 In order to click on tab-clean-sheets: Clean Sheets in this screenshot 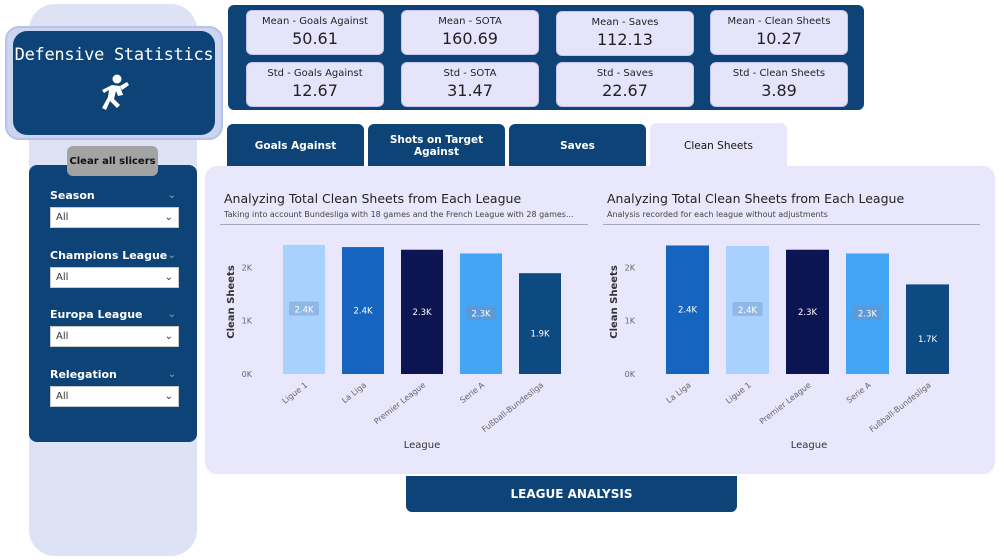, I will do `click(718, 146)`.